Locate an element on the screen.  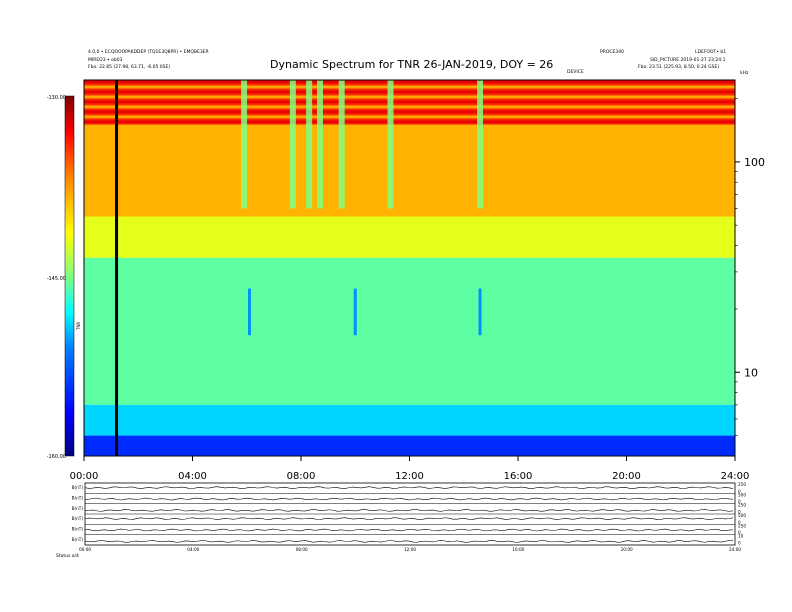
bottom-panel-right-tick-top-3: 500 is located at coordinates (742, 515).